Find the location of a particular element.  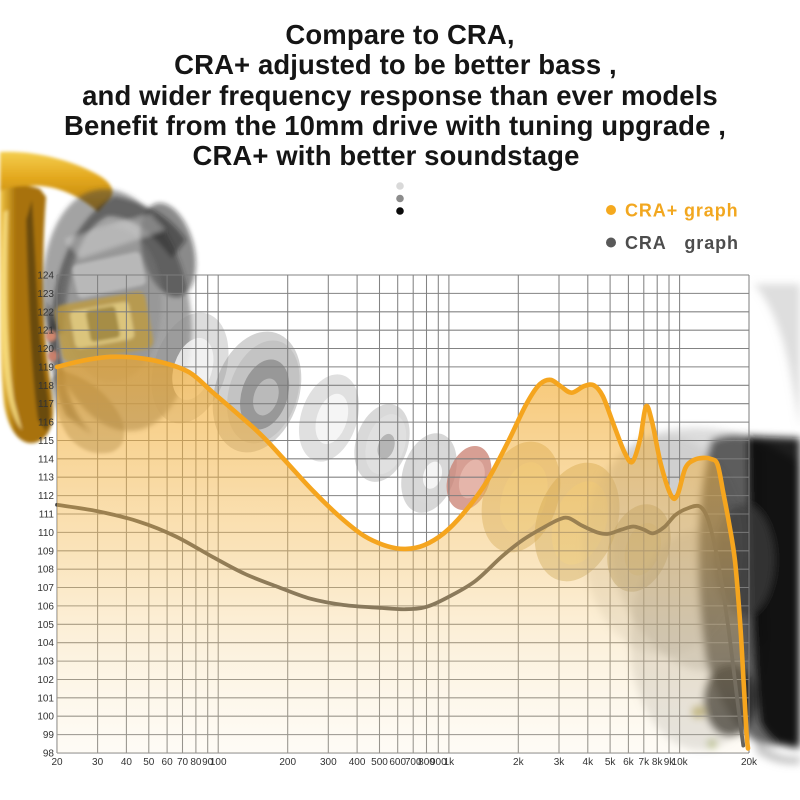

svg-text: 99 is located at coordinates (49, 735).